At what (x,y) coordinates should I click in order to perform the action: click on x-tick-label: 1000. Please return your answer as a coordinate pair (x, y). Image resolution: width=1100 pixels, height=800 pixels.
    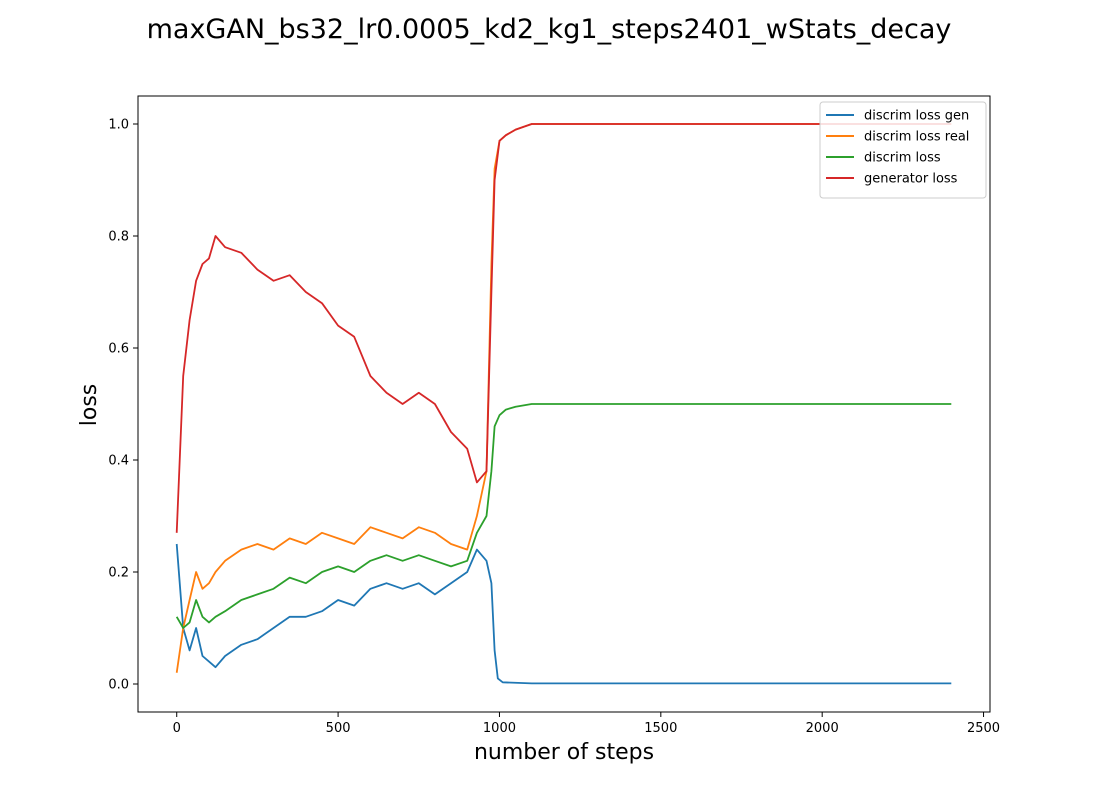
    Looking at the image, I should click on (499, 728).